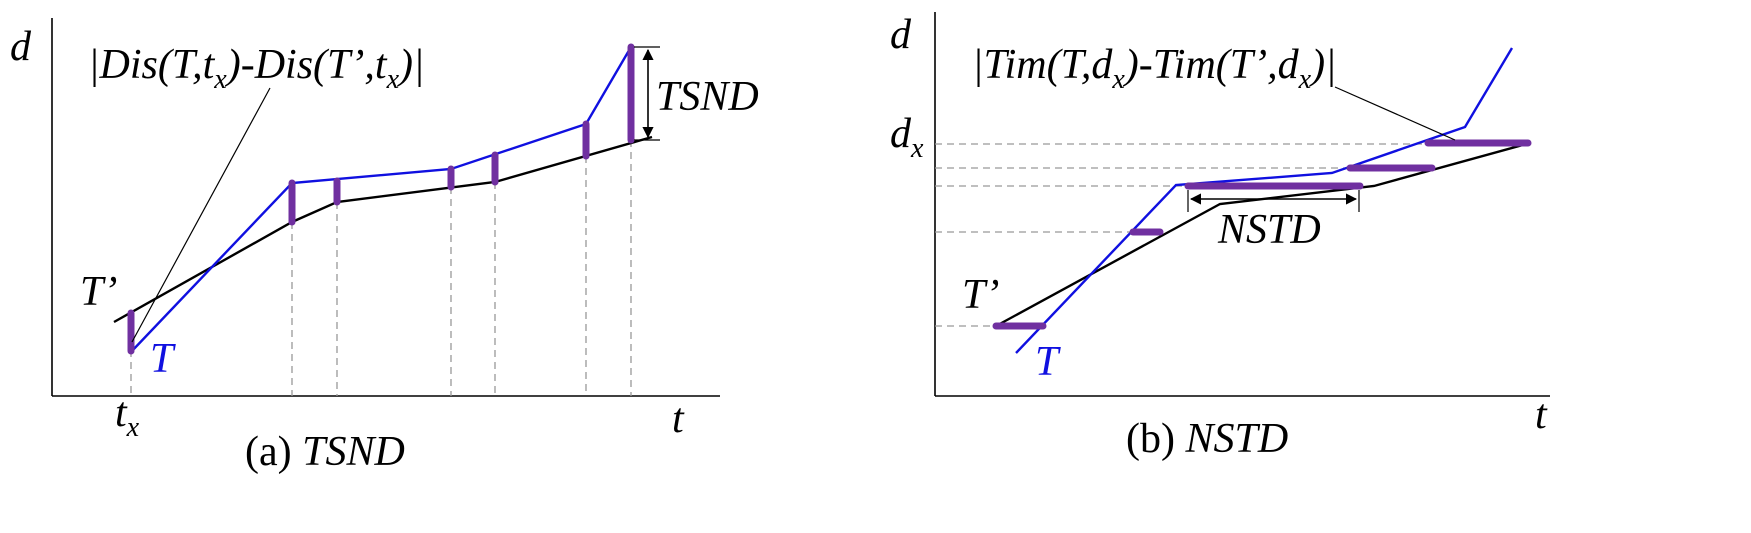 Image resolution: width=1751 pixels, height=533 pixels. I want to click on panel-b-measure-arrow, so click(1273, 201).